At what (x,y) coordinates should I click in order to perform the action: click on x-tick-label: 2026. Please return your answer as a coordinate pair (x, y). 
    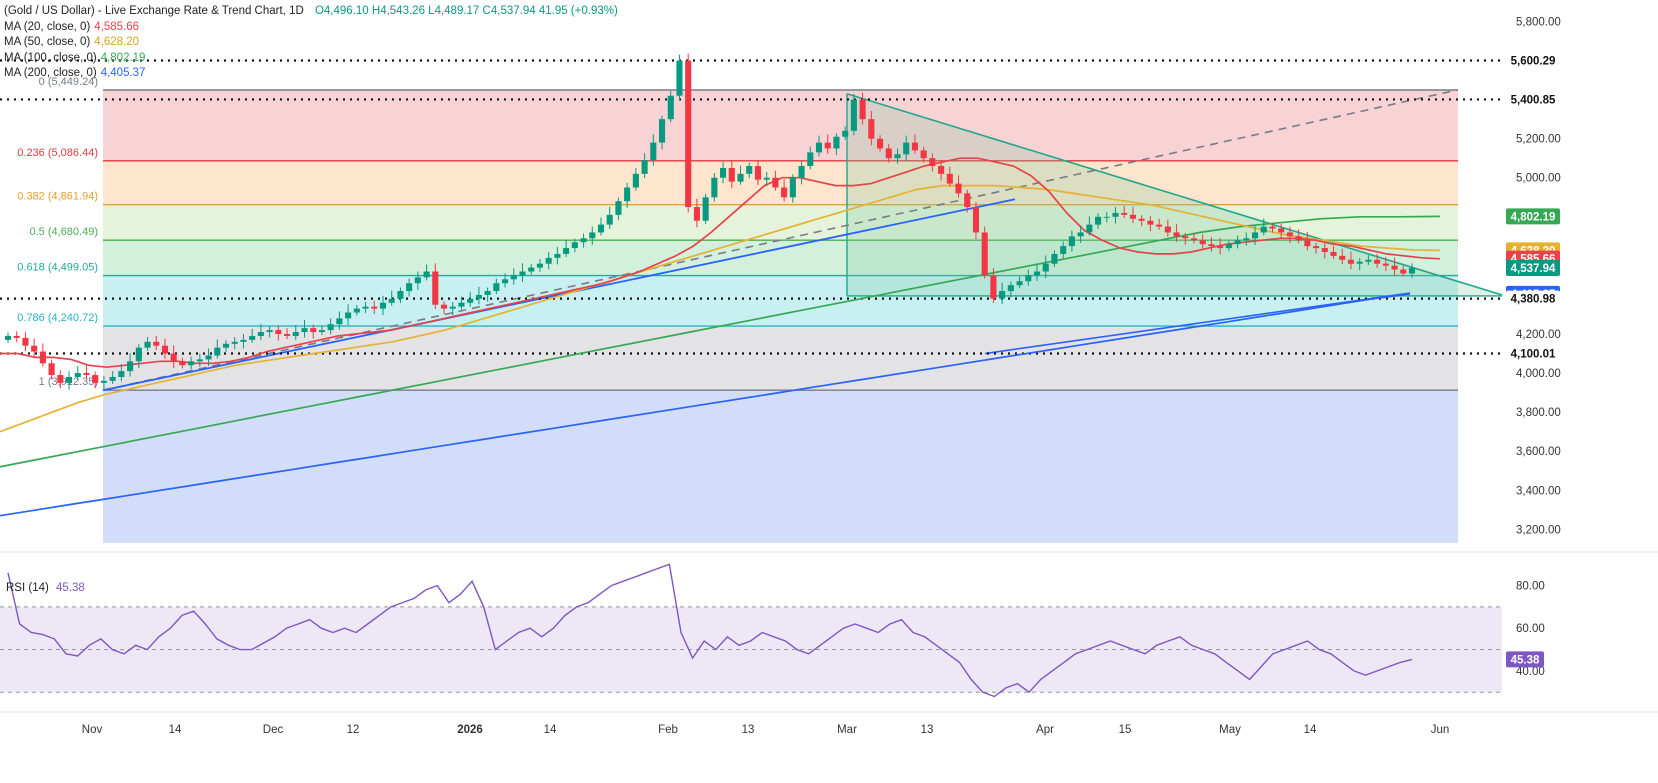
    Looking at the image, I should click on (470, 730).